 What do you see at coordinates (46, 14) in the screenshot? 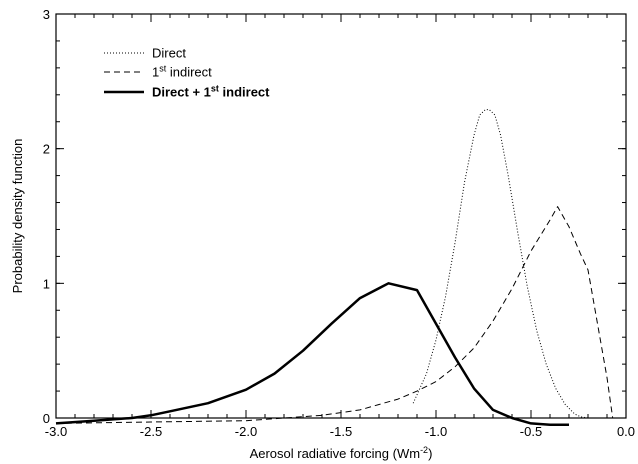
I see `y-tick-label: 3` at bounding box center [46, 14].